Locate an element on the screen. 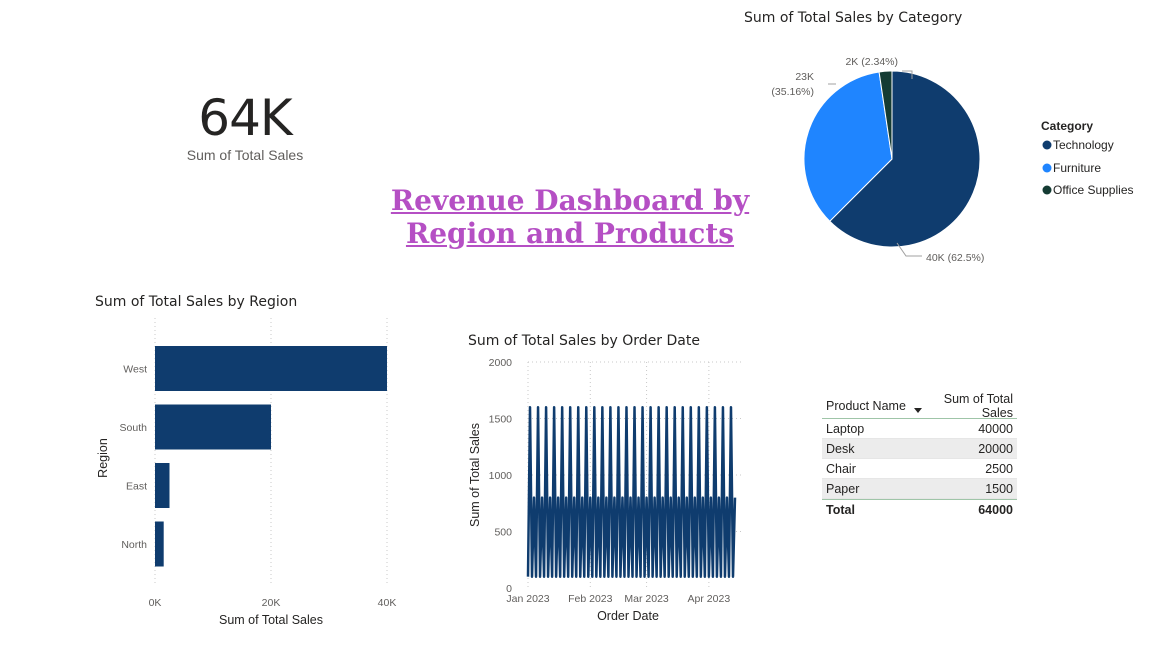 This screenshot has height=646, width=1153. table-cell: Chair is located at coordinates (841, 468).